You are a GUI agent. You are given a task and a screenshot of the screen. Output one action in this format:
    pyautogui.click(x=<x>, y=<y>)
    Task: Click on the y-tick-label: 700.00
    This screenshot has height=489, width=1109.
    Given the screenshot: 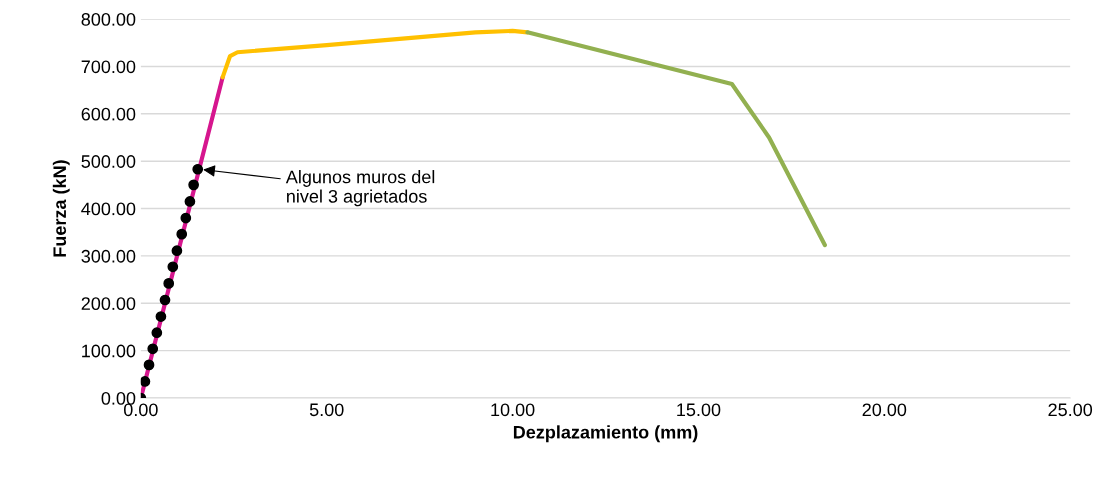 What is the action you would take?
    pyautogui.click(x=108, y=67)
    